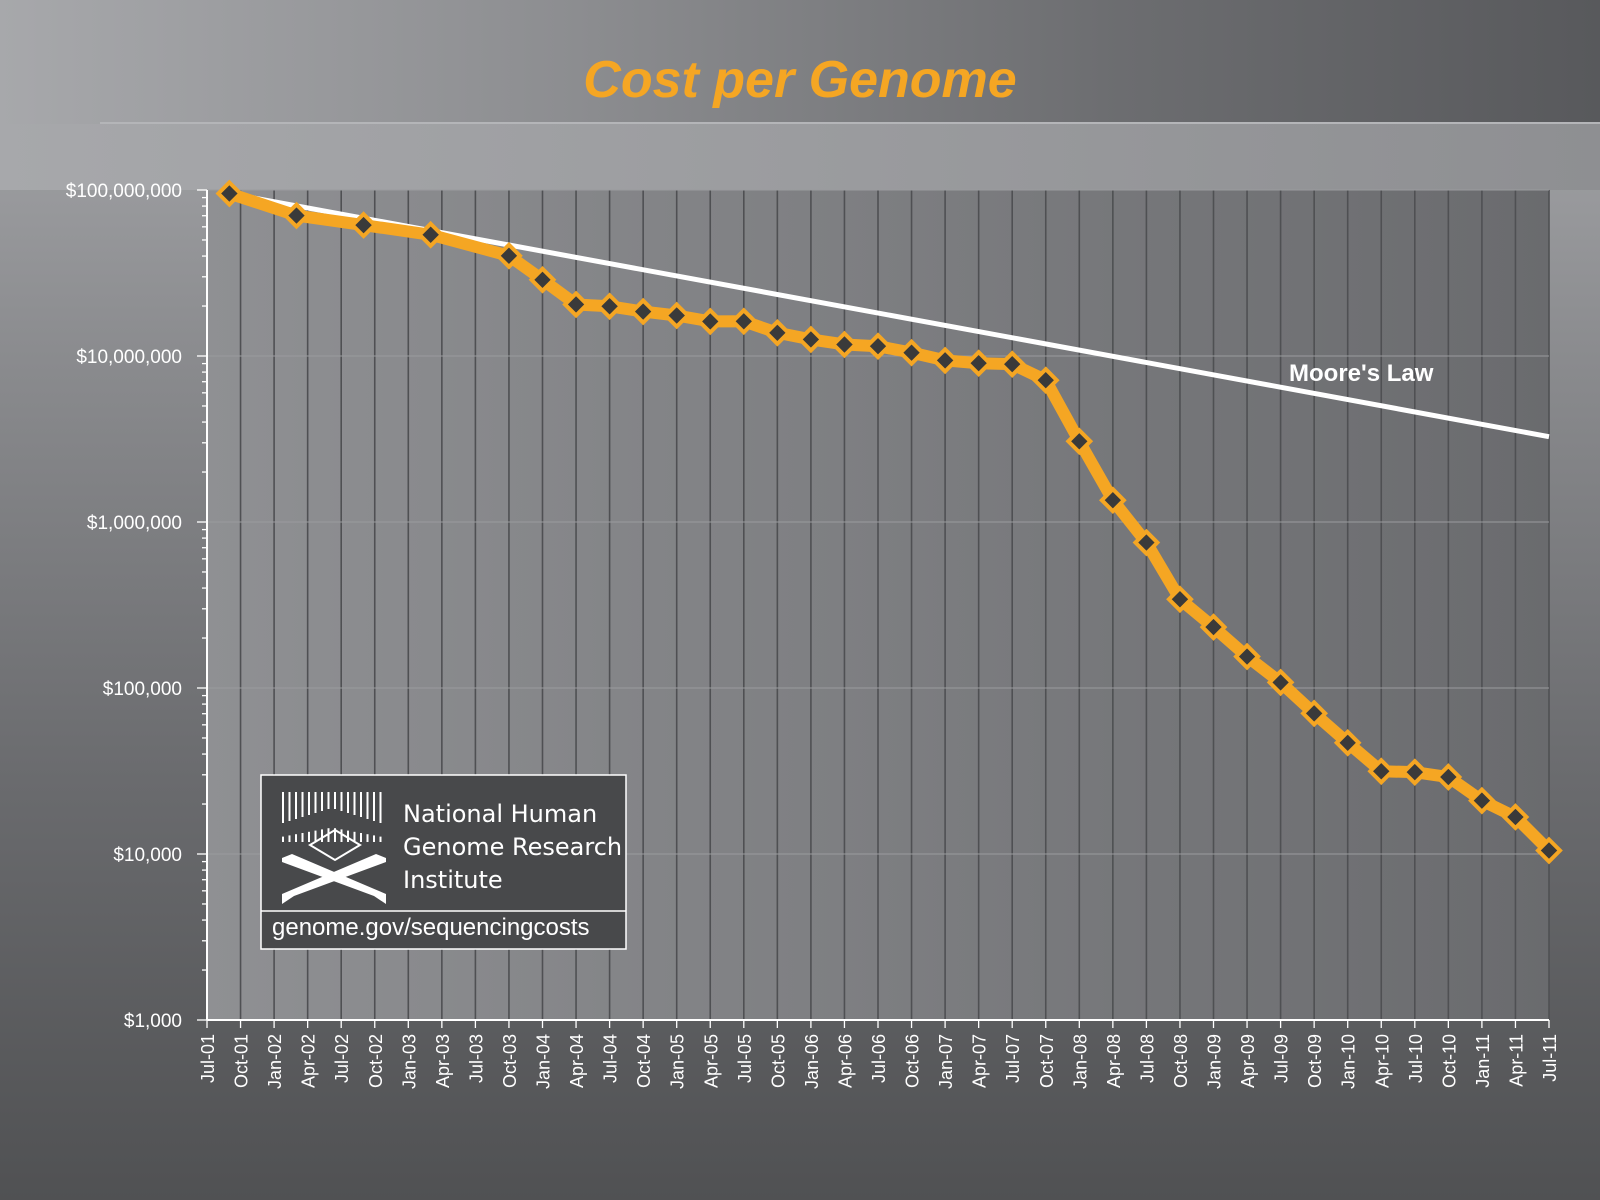 This screenshot has width=1600, height=1200. Describe the element at coordinates (1047, 1061) in the screenshot. I see `x-tick-label: Oct-07` at that location.